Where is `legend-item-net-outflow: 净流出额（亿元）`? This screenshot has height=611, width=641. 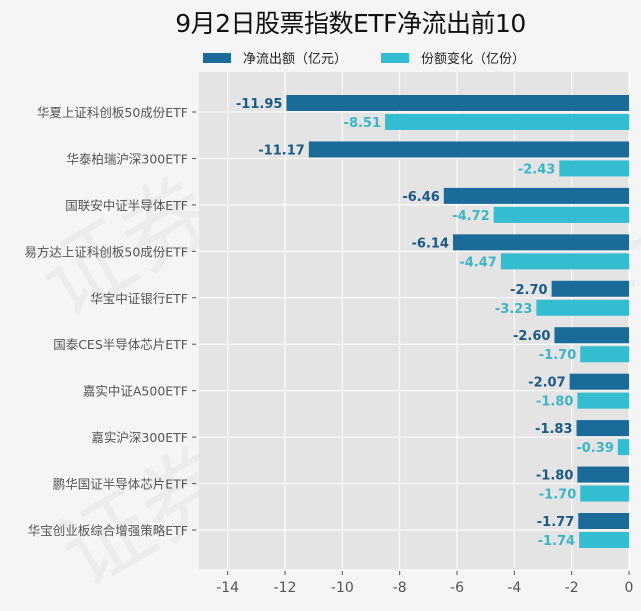
legend-item-net-outflow: 净流出额（亿元） is located at coordinates (275, 57).